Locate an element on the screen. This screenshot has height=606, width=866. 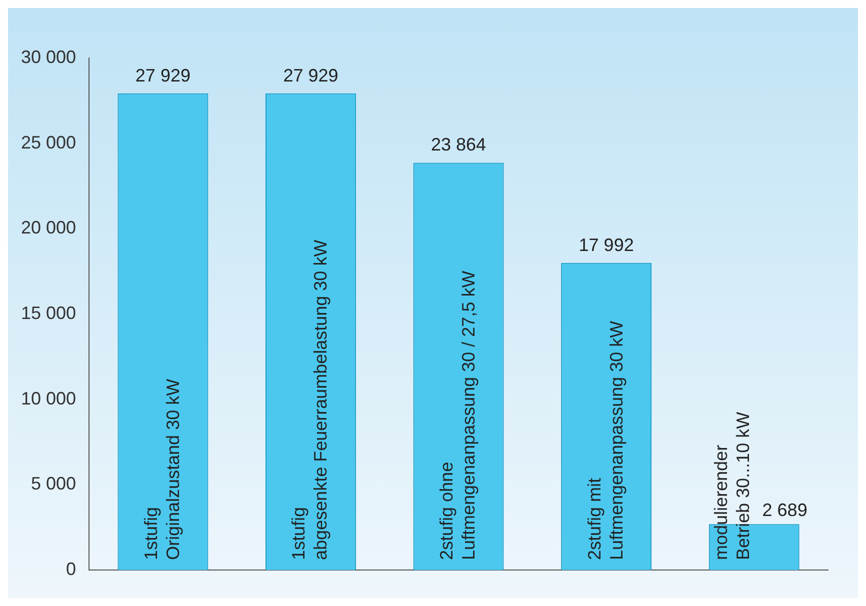
y-tick-label: 15 000 is located at coordinates (48, 312).